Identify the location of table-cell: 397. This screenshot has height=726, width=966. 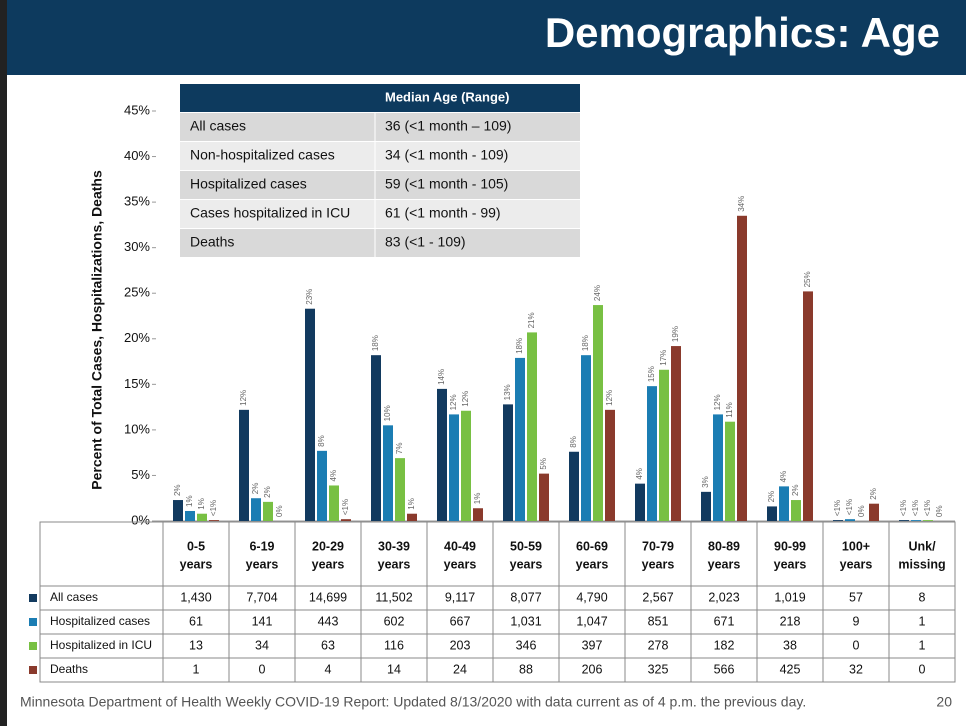
(592, 645).